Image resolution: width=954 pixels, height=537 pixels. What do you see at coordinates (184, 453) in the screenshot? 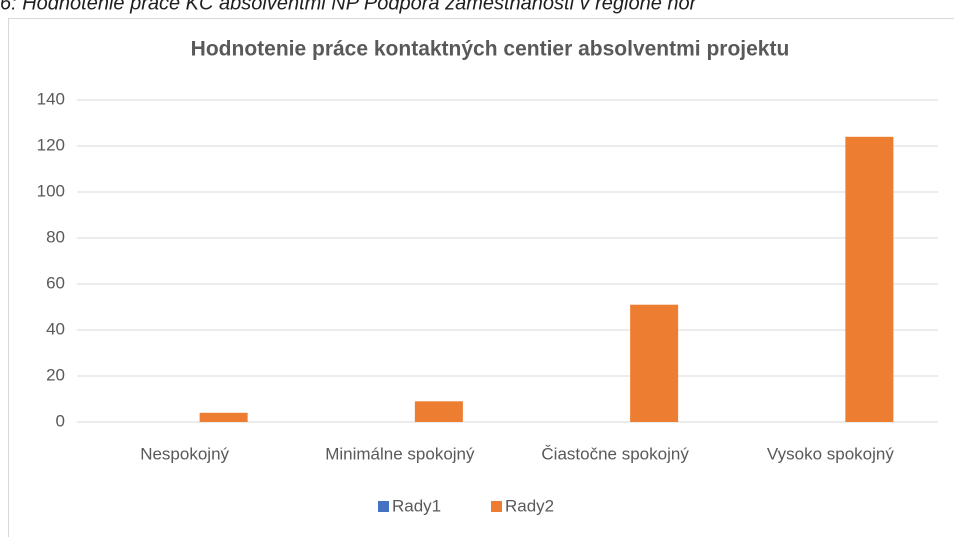
I see `x-tick-label: Nespokojný` at bounding box center [184, 453].